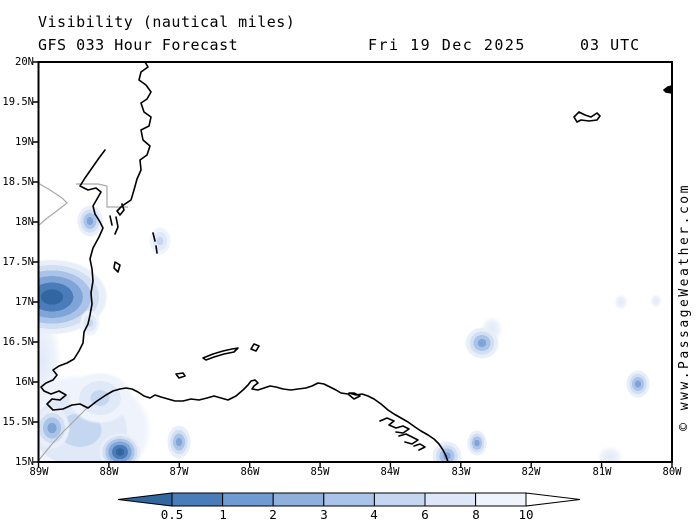  I want to click on lagoon-strokes, so click(412, 442).